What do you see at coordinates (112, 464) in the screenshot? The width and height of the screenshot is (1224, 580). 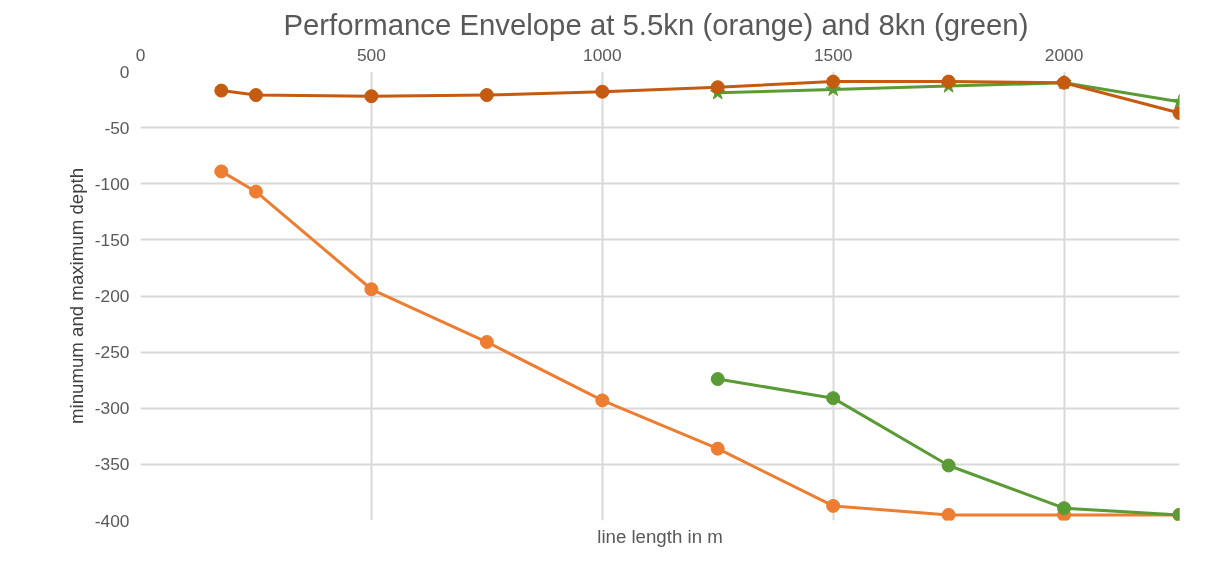 I see `y-tick-label: -350` at bounding box center [112, 464].